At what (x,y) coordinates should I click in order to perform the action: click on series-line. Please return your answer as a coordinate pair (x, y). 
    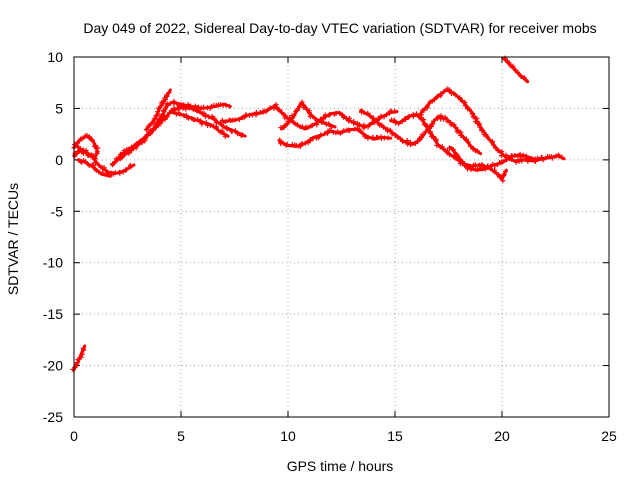
    Looking at the image, I should click on (492, 125).